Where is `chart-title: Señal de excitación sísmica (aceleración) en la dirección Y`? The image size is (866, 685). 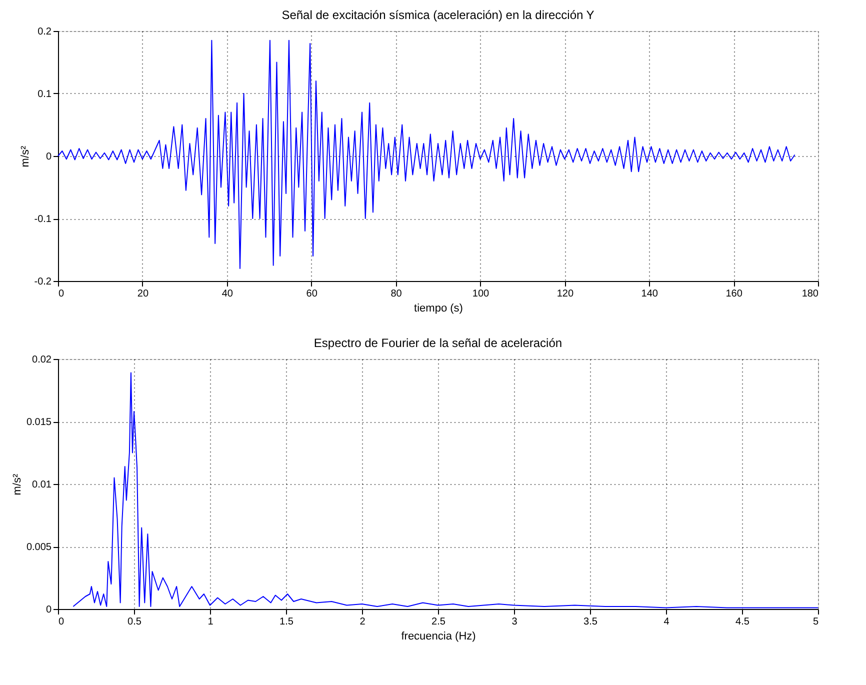
chart-title: Señal de excitación sísmica (aceleración) en la dirección Y is located at coordinates (438, 15).